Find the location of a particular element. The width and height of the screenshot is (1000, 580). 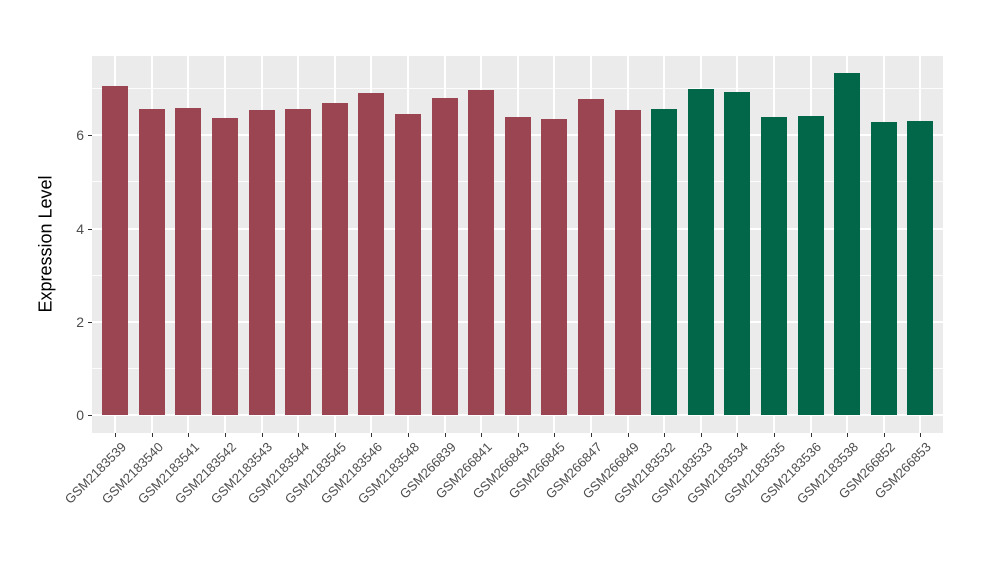

y-axis-title: Expression Level is located at coordinates (45, 244).